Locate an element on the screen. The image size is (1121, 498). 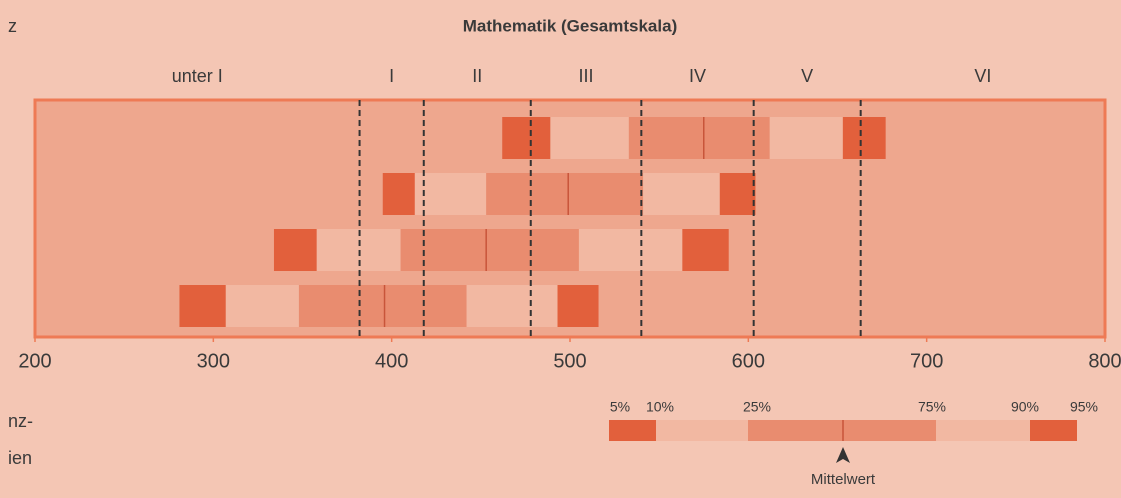
legend-label: 95% is located at coordinates (1084, 407).